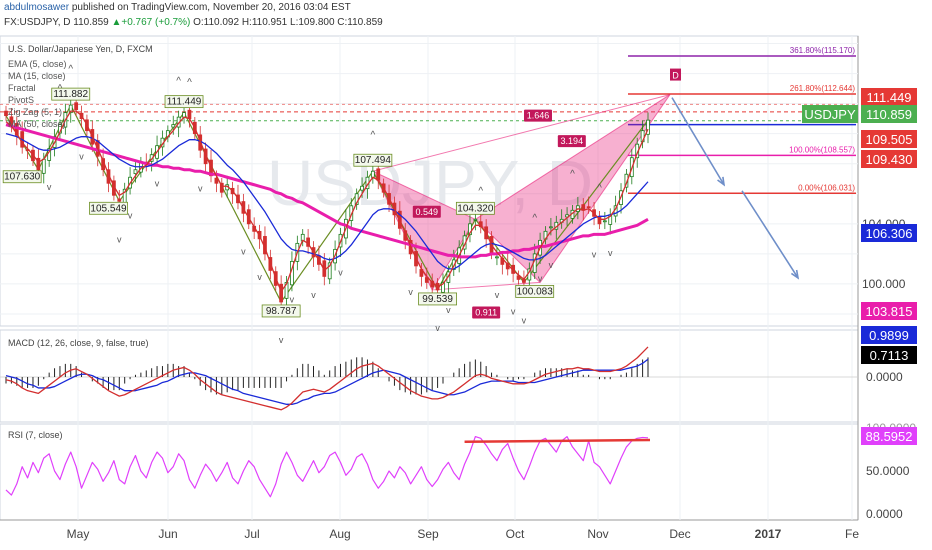 The height and width of the screenshot is (550, 932). I want to click on rsi-badge, so click(889, 436).